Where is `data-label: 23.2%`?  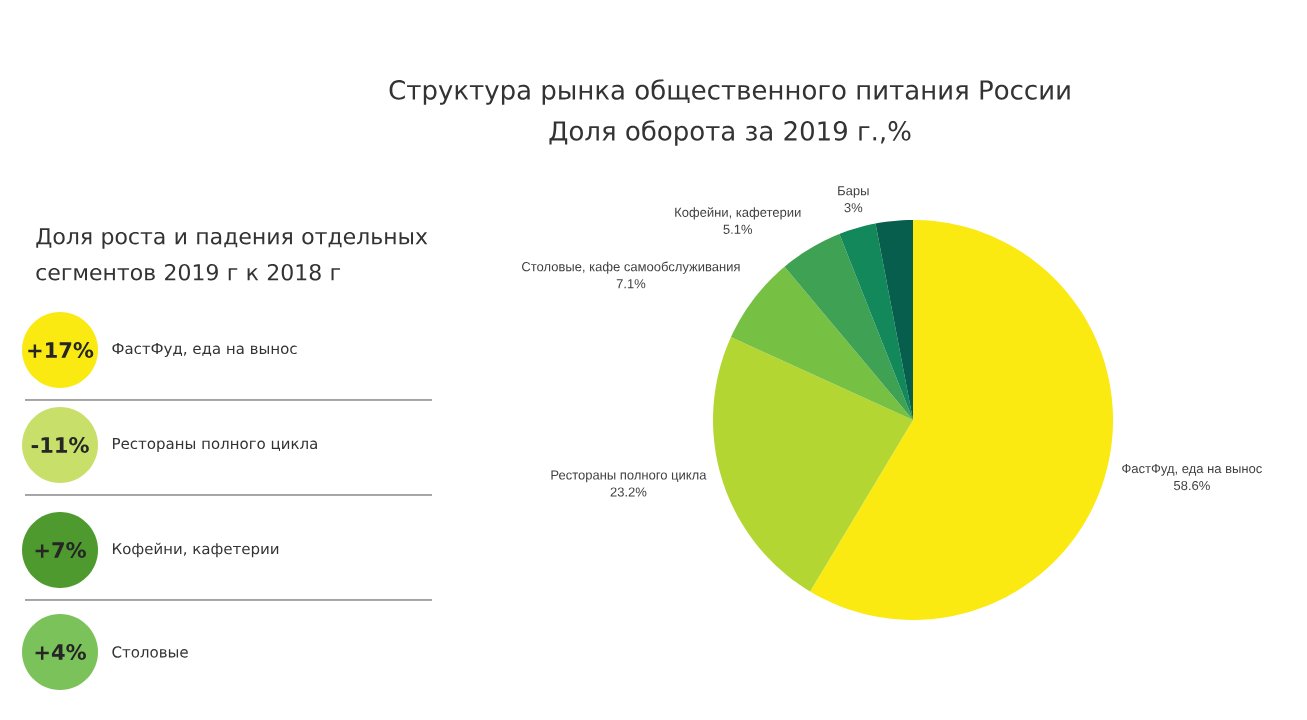
data-label: 23.2% is located at coordinates (628, 492).